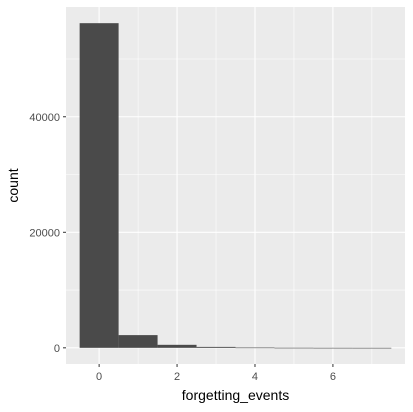 The image size is (413, 412). Describe the element at coordinates (57, 349) in the screenshot. I see `y-tick-label: 0` at that location.